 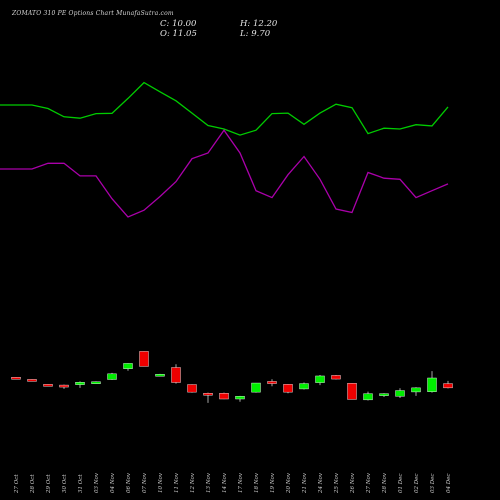 I want to click on x-tick-label: 29 Oct, so click(x=49, y=484).